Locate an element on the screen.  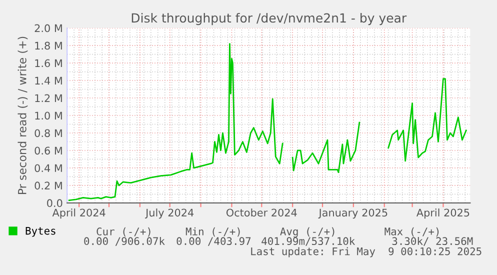
y-tick-label: 0.4 M is located at coordinates (48, 168).